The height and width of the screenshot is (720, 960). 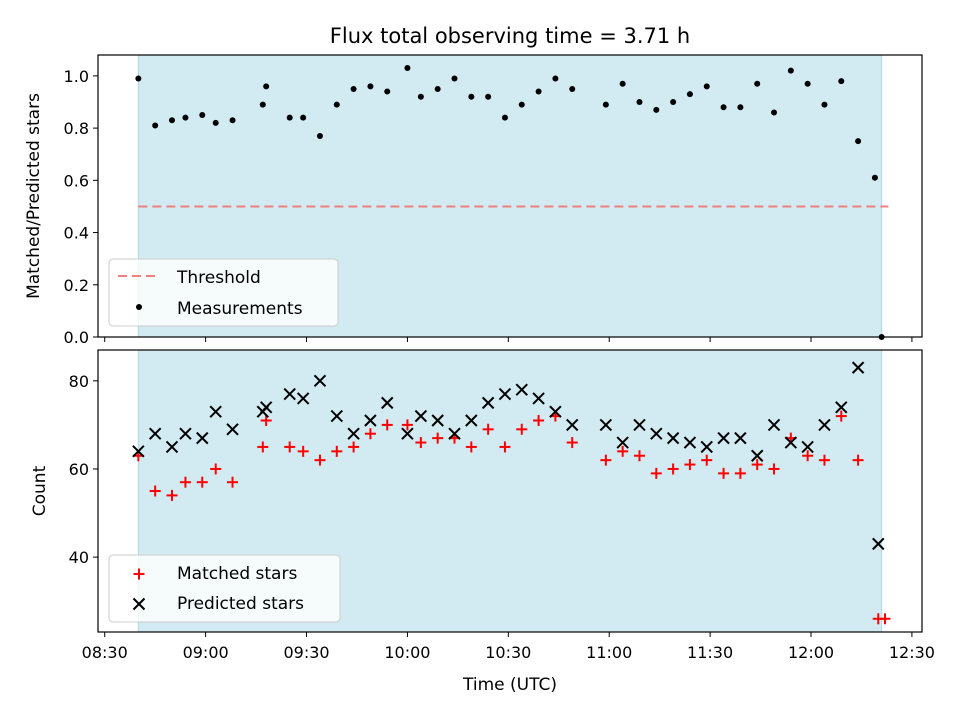 I want to click on count-y-tick-label: 40, so click(x=79, y=557).